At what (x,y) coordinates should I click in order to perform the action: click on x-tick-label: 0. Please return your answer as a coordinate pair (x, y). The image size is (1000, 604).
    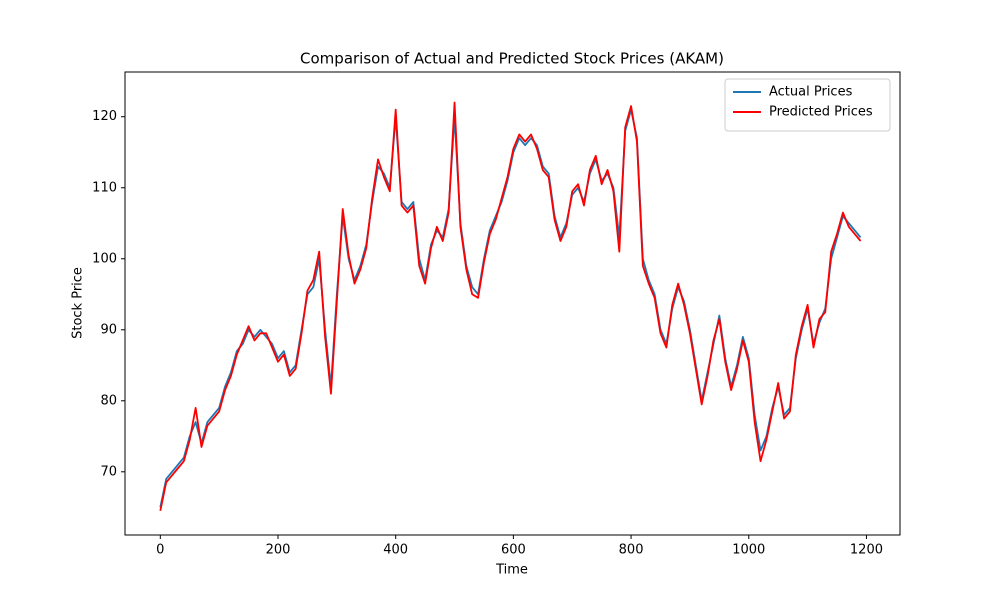
    Looking at the image, I should click on (160, 550).